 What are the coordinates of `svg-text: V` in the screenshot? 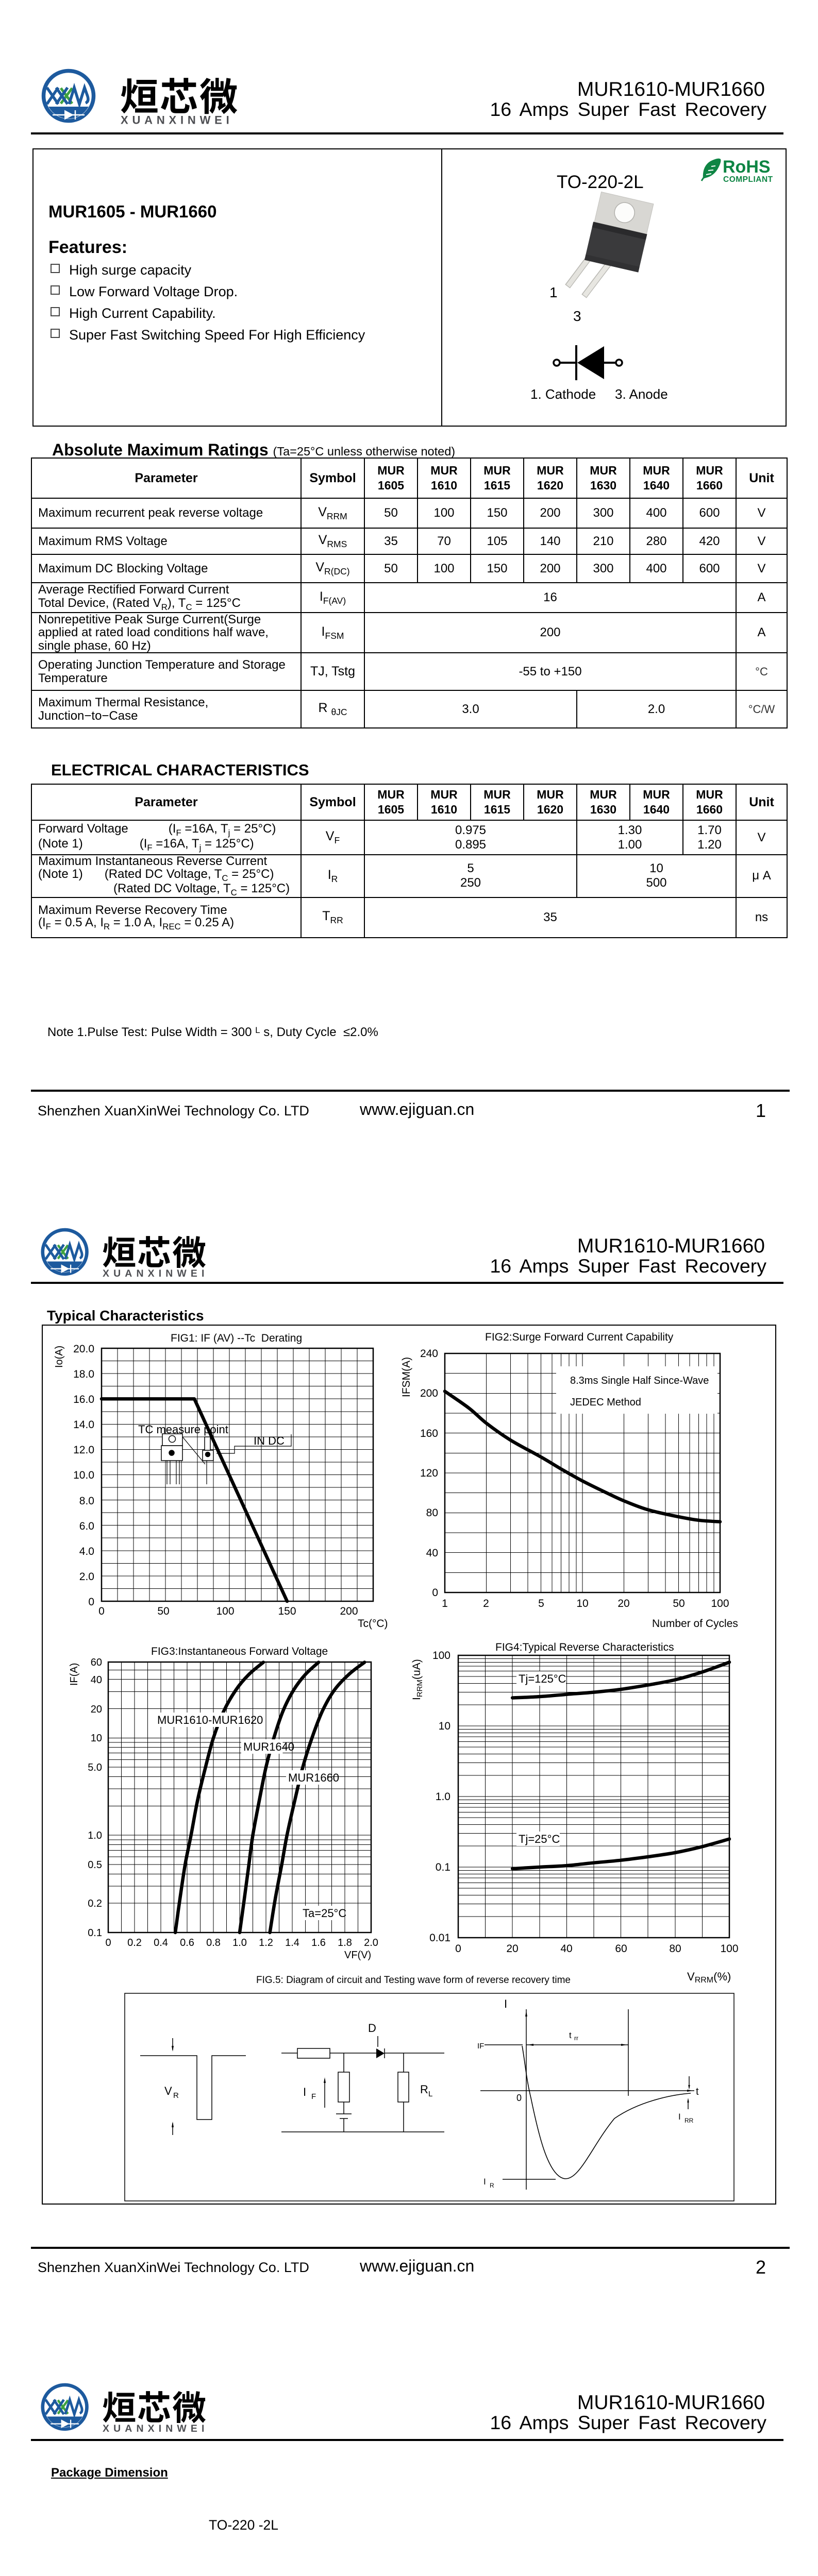 It's located at (168, 2090).